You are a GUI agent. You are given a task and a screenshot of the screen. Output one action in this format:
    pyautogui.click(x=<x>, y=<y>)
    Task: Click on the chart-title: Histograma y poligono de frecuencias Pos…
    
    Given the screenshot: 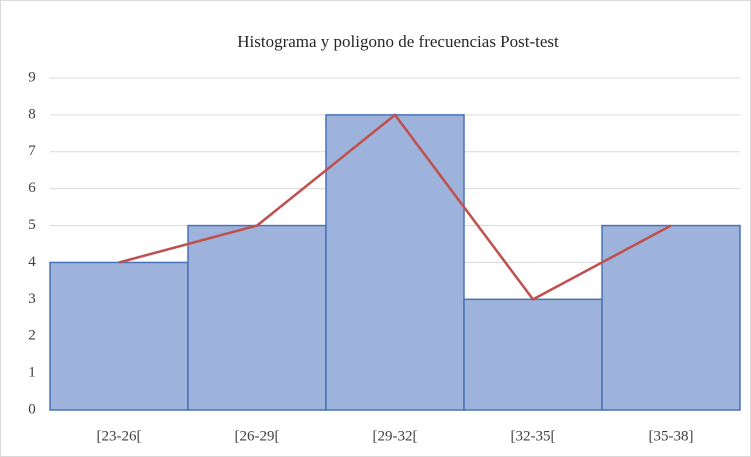 What is the action you would take?
    pyautogui.click(x=398, y=41)
    